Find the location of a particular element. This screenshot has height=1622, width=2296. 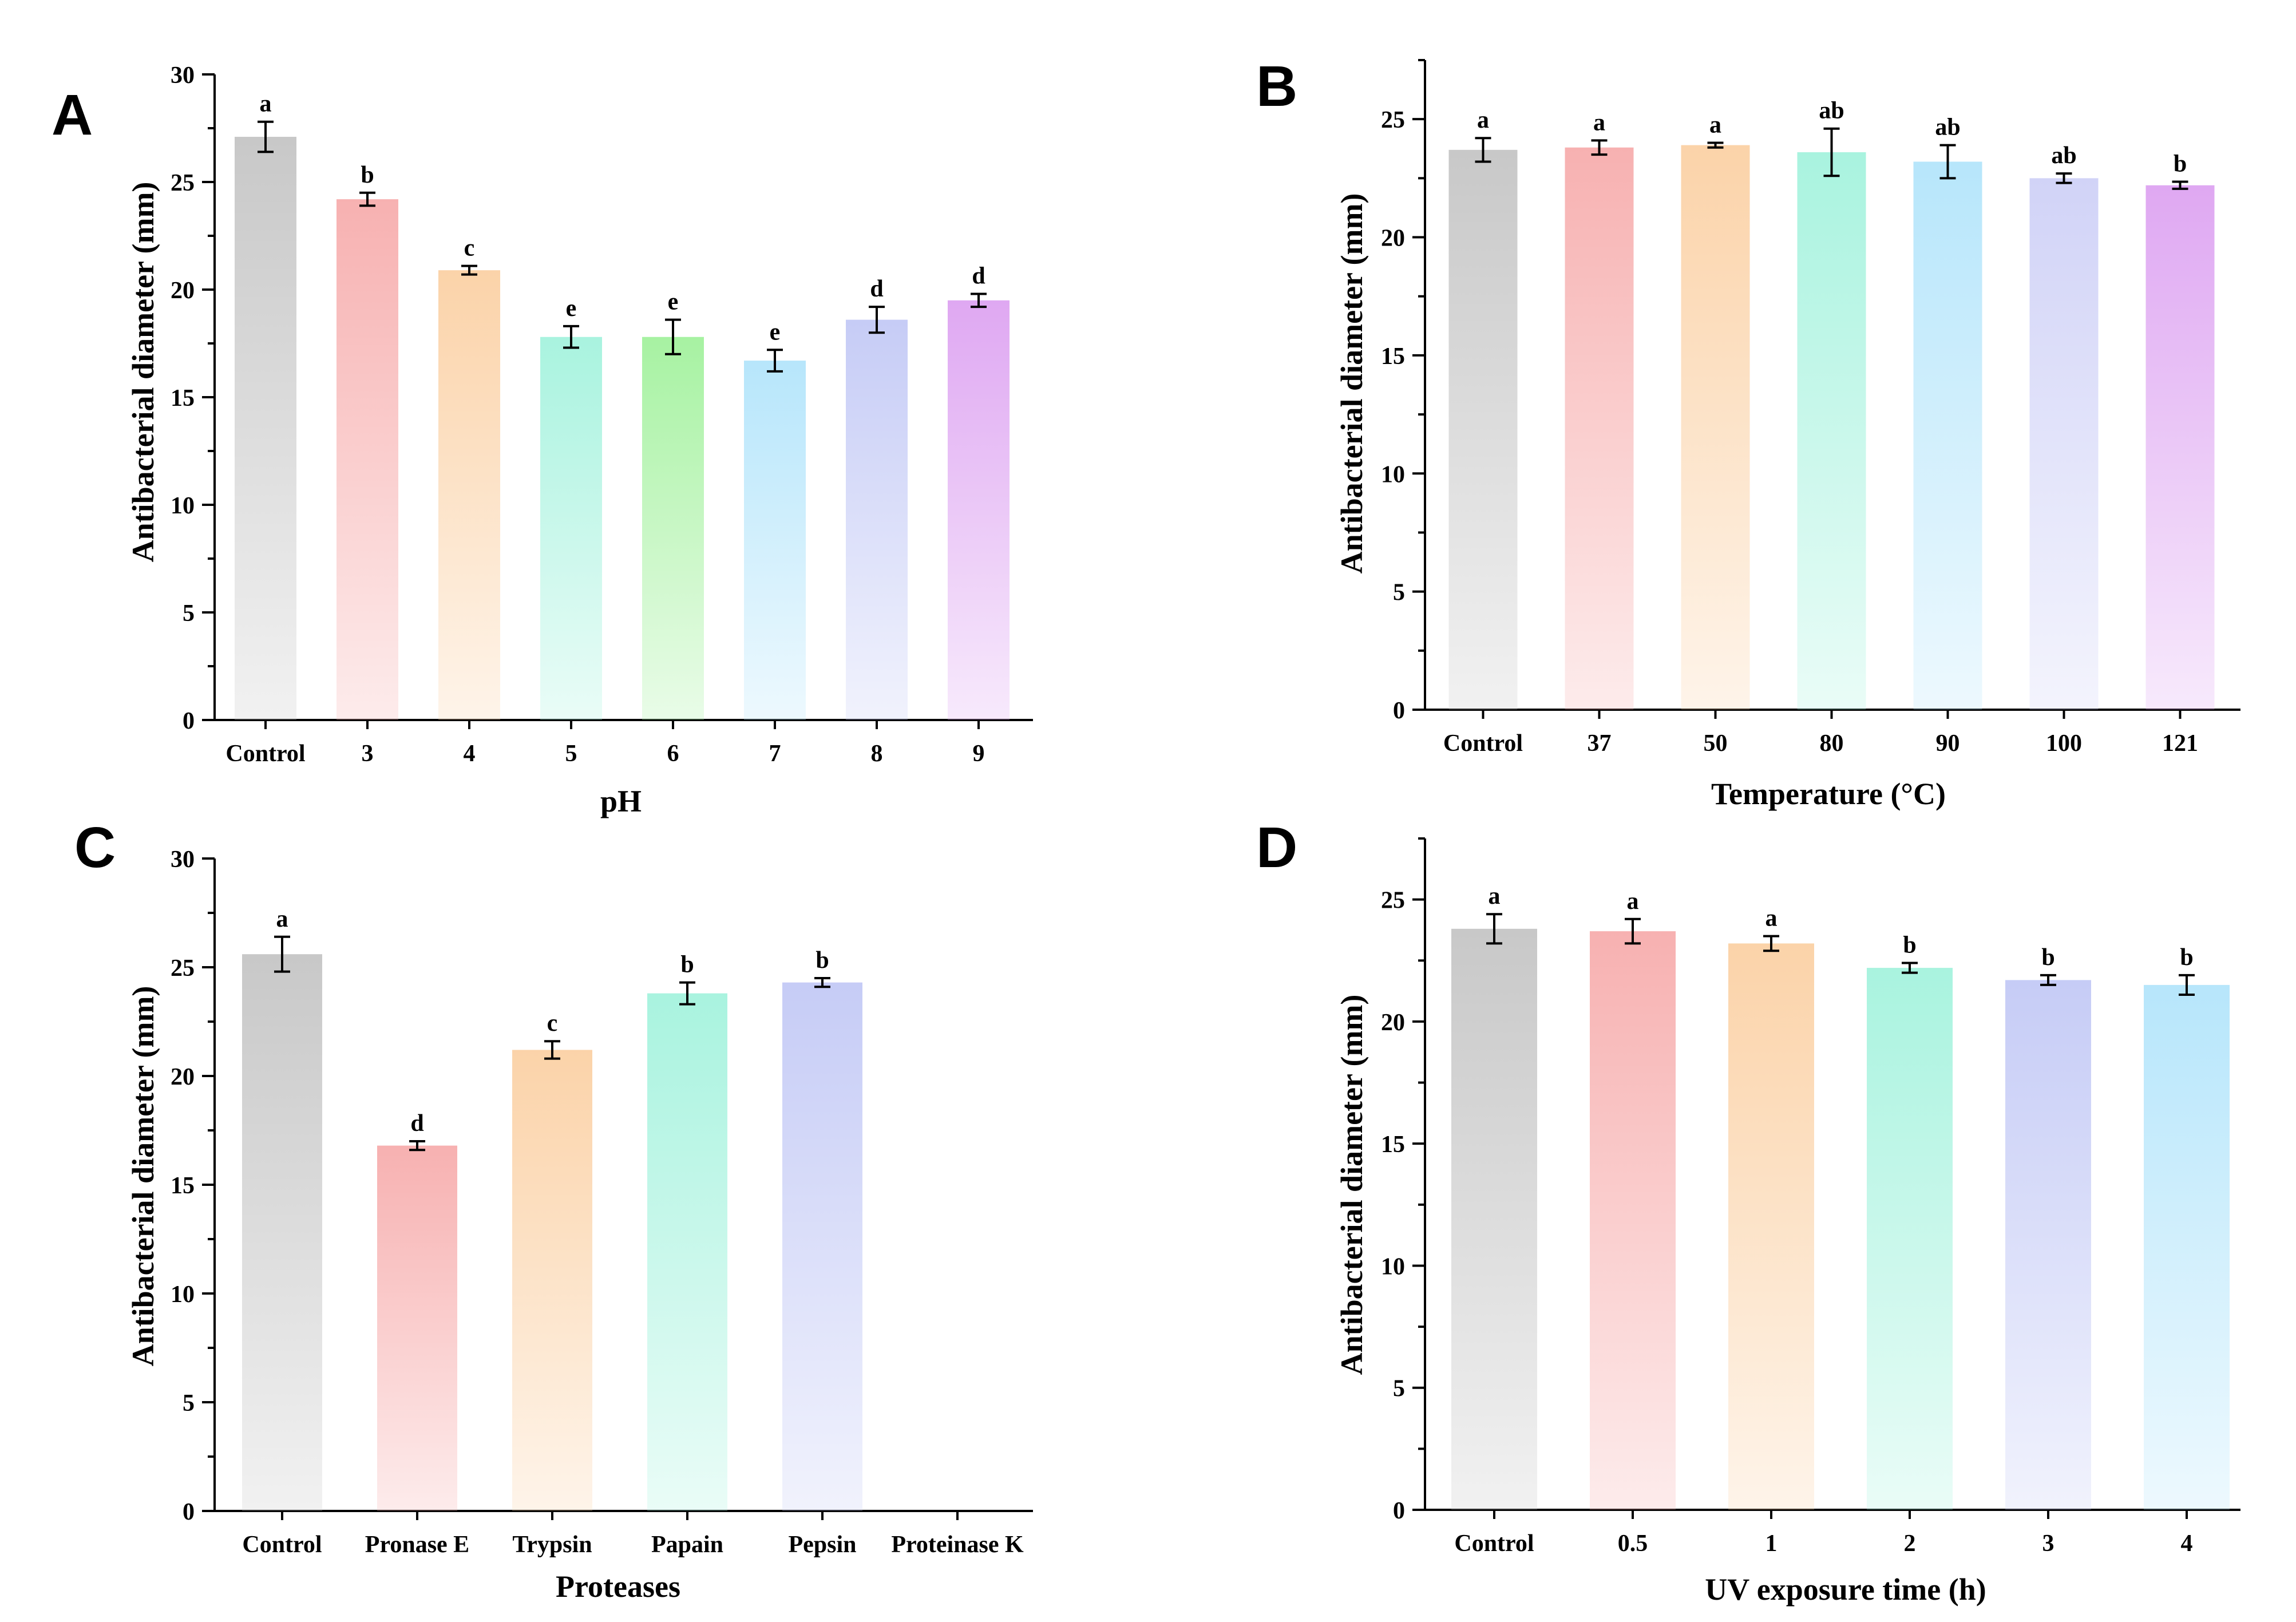

panel-b-ylabel: Antibacterial diameter (mm) is located at coordinates (1352, 383).